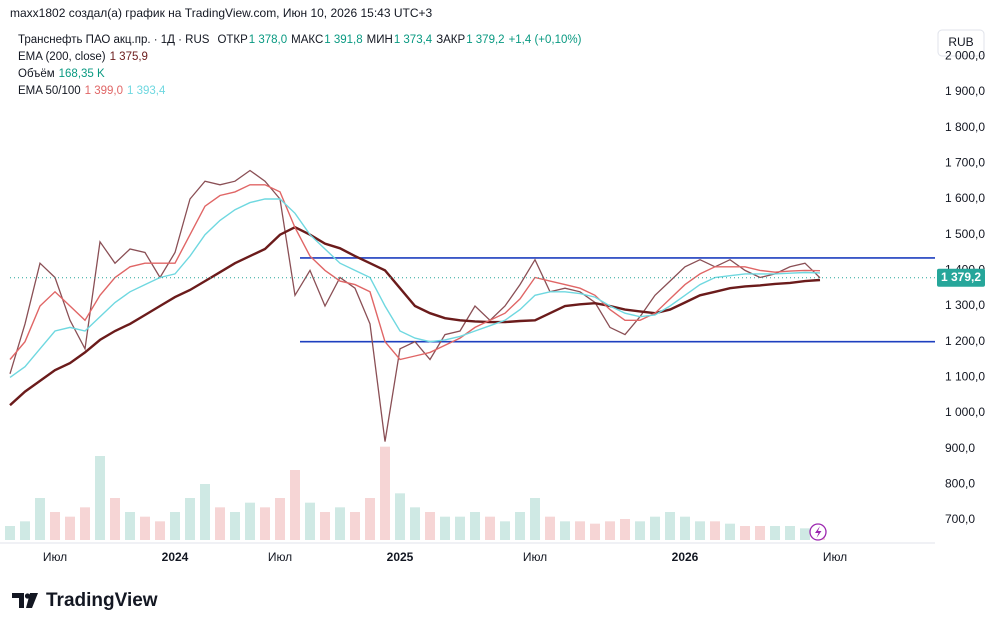 Image resolution: width=1000 pixels, height=629 pixels. I want to click on ohlc-value: 1 391,8, so click(343, 40).